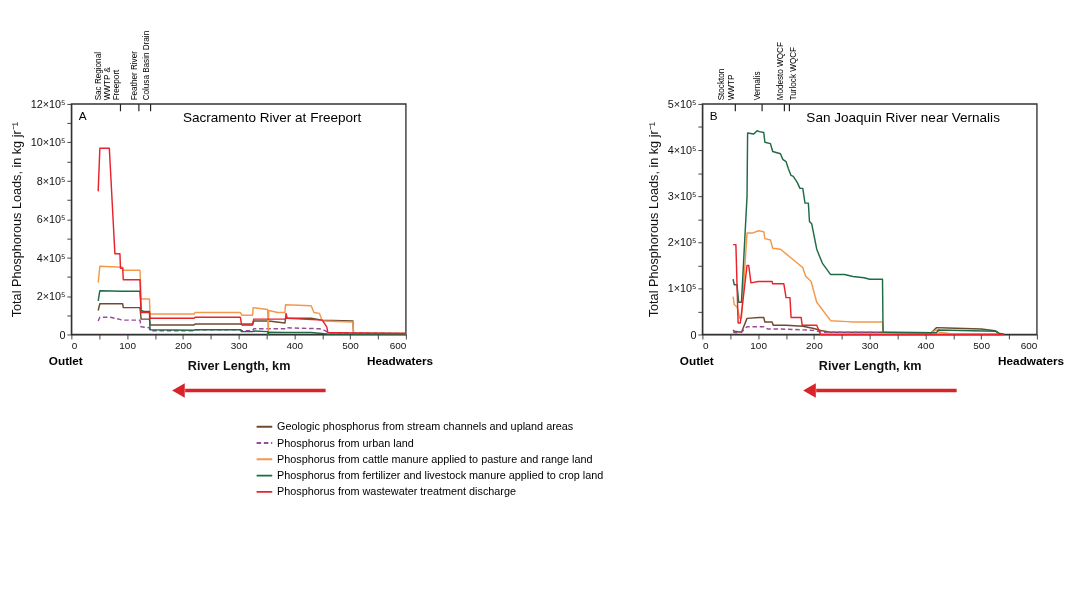 This screenshot has height=593, width=1074. What do you see at coordinates (682, 288) in the screenshot?
I see `y-tick-label: 1×10⁵` at bounding box center [682, 288].